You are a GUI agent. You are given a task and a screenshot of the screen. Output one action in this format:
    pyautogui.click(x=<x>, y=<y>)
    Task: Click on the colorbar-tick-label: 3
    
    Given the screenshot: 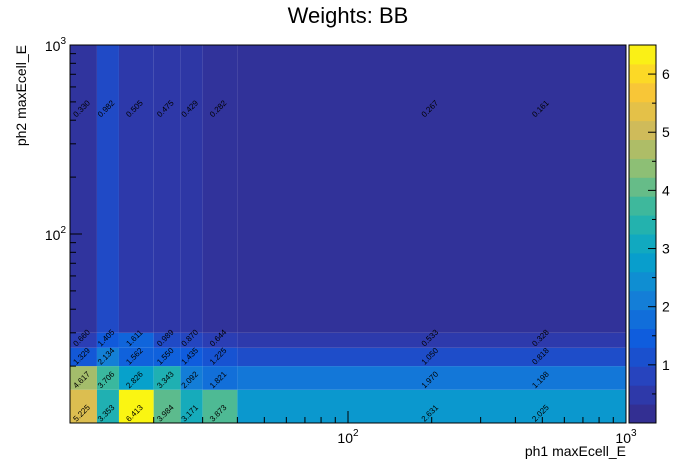 What is the action you would take?
    pyautogui.click(x=666, y=249)
    